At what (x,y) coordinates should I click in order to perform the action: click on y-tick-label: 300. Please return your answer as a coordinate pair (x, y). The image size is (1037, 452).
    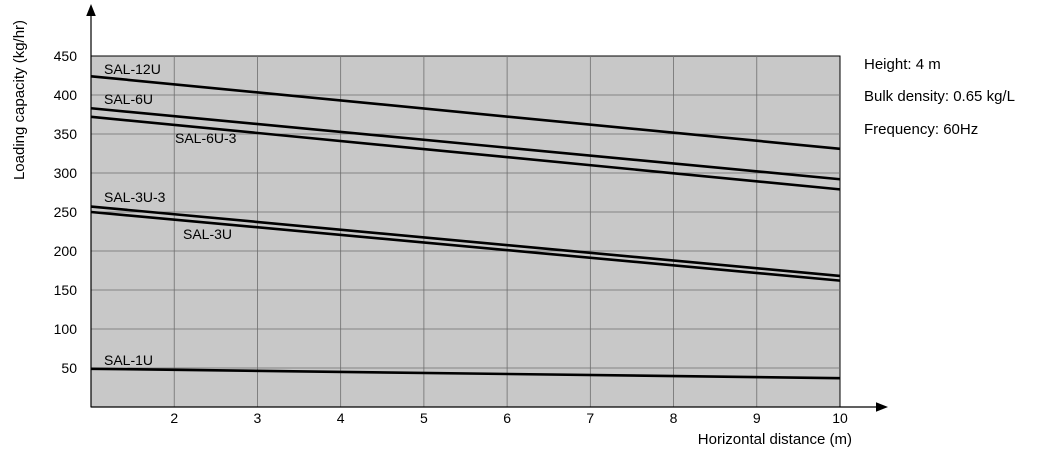
    Looking at the image, I should click on (66, 173).